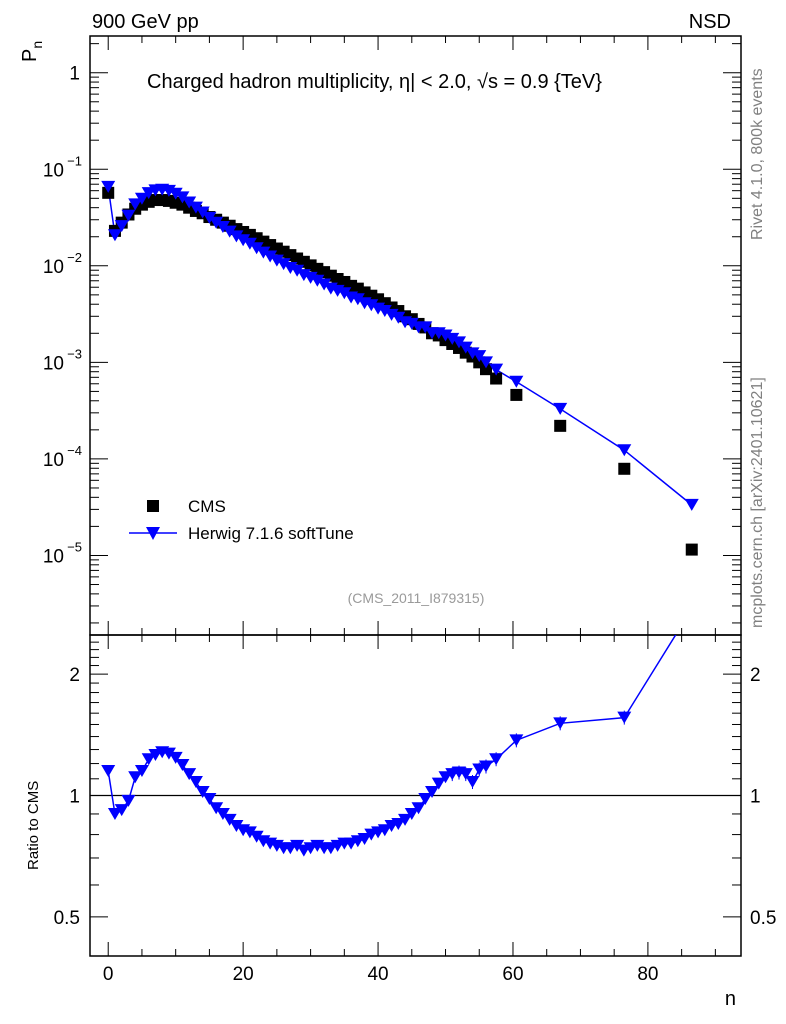  What do you see at coordinates (74, 450) in the screenshot?
I see `y-tick-exponent: −4` at bounding box center [74, 450].